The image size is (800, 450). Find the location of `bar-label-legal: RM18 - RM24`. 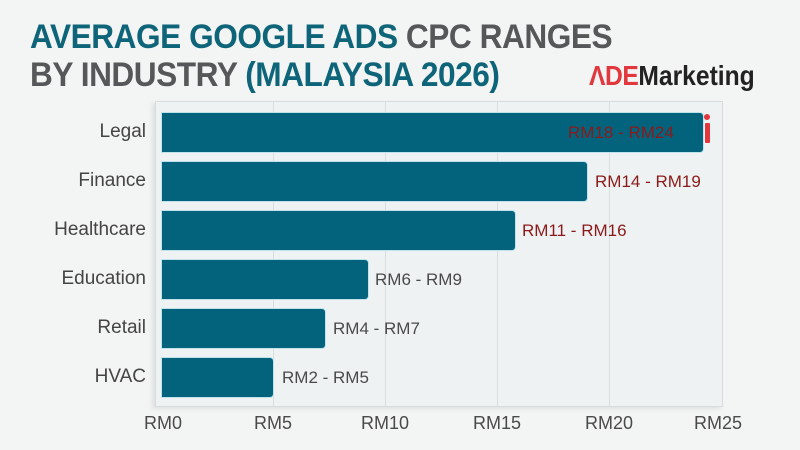

bar-label-legal: RM18 - RM24 is located at coordinates (621, 132).